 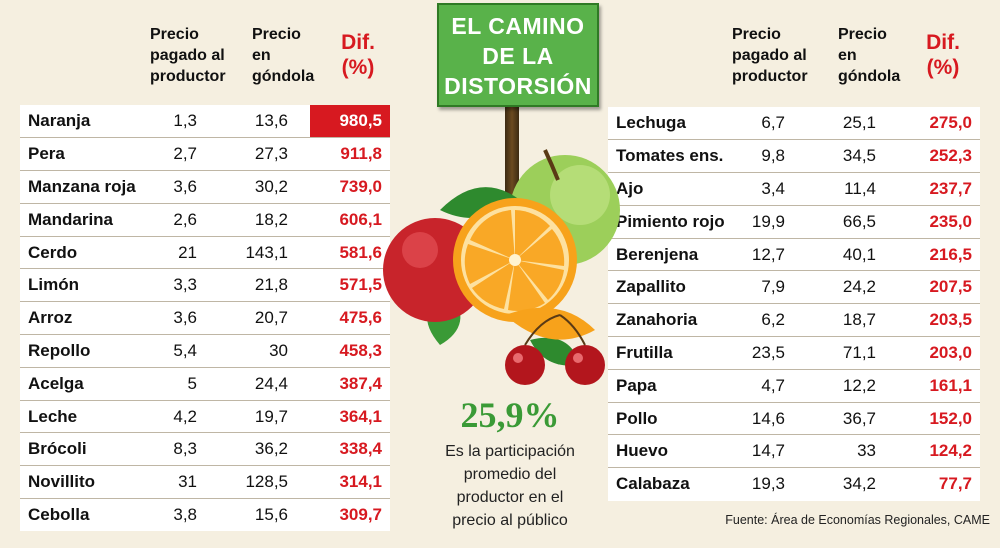 What do you see at coordinates (794, 123) in the screenshot?
I see `table-row: Lechuga 6,7 25,1 275,0` at bounding box center [794, 123].